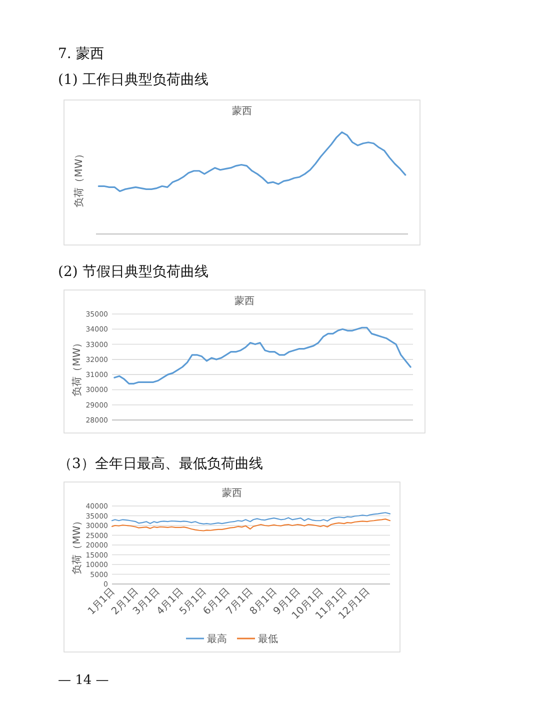 The height and width of the screenshot is (727, 546). Describe the element at coordinates (81, 54) in the screenshot. I see `text: 7. 蒙西` at that location.